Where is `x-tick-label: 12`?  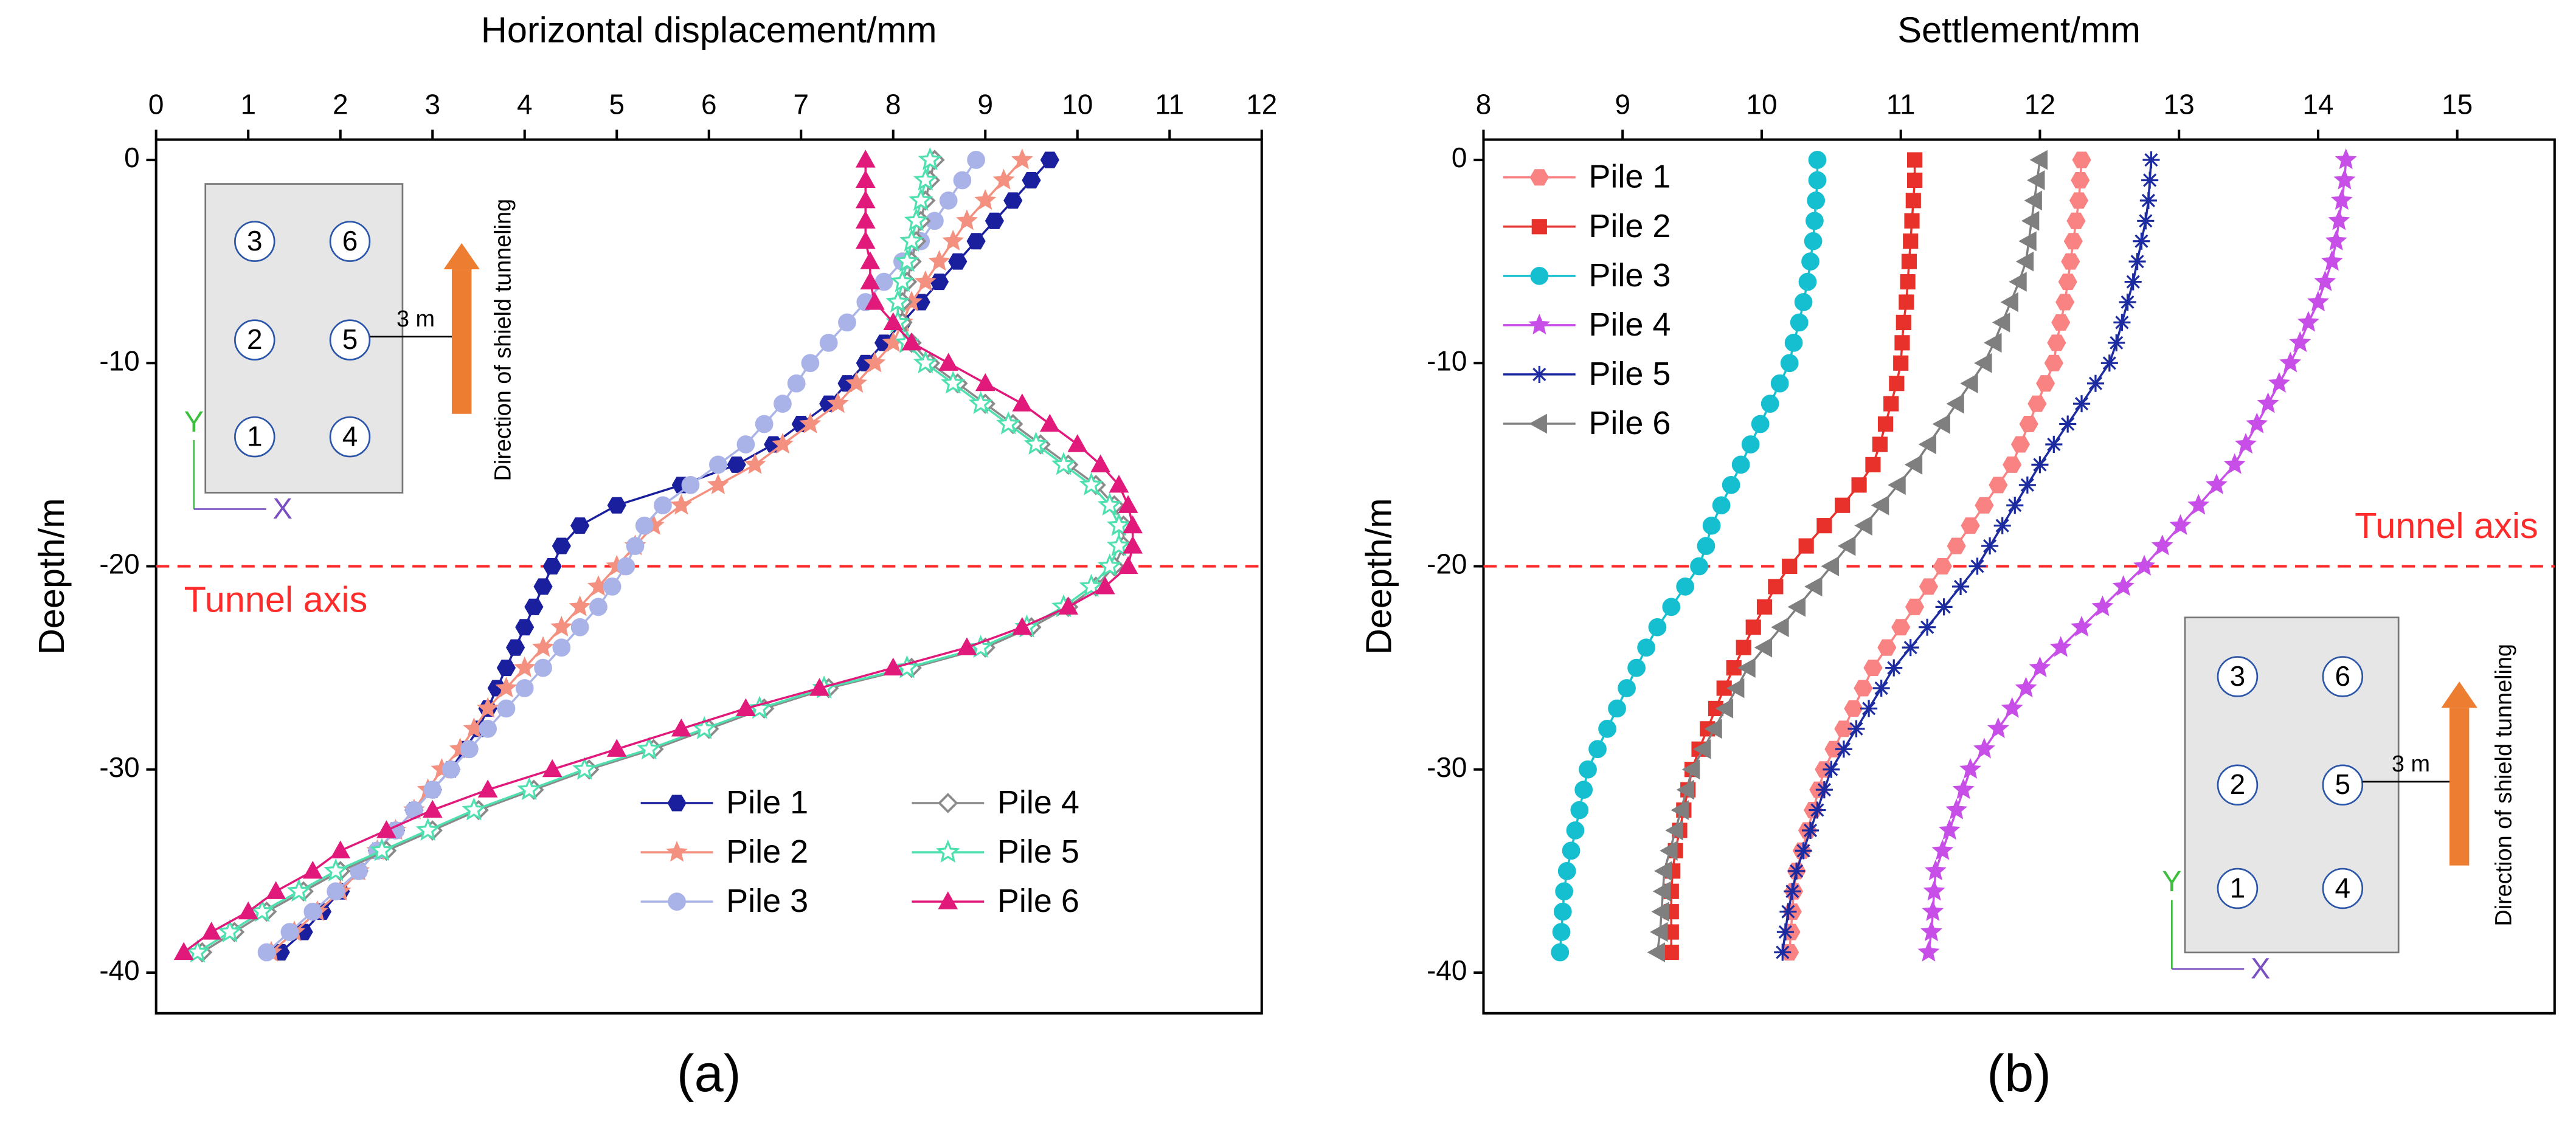
x-tick-label: 12 is located at coordinates (1261, 104).